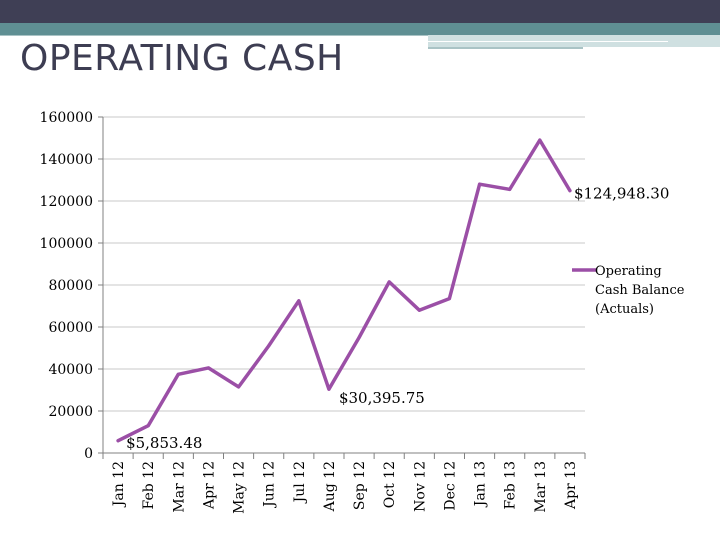 The width and height of the screenshot is (720, 540). I want to click on x-tick-label: Feb 13, so click(511, 485).